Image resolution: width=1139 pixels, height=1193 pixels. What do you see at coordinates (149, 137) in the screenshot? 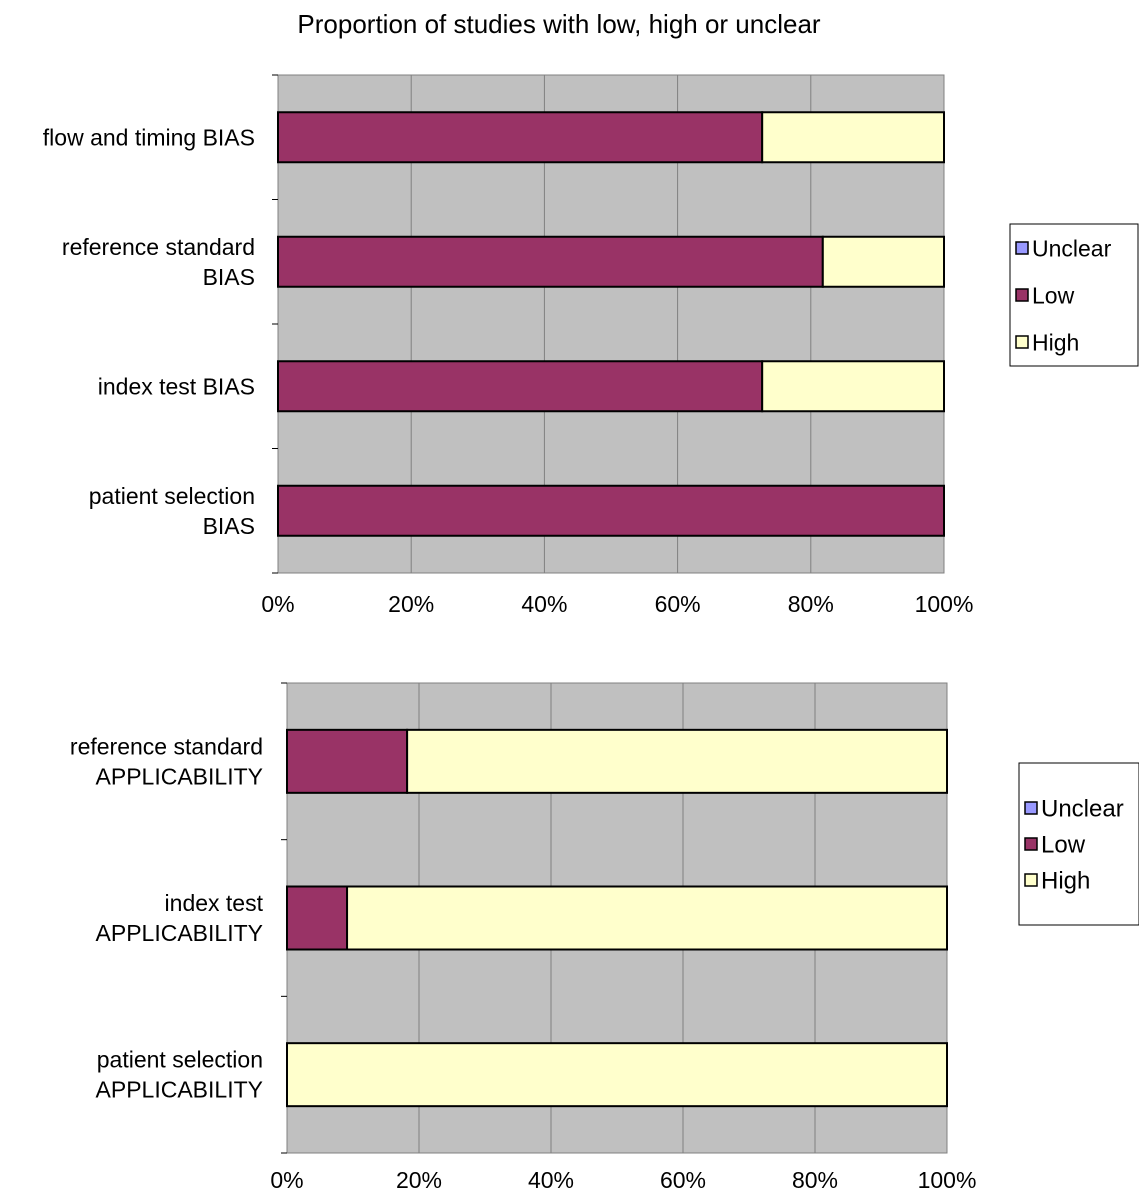
I see `category-label: flow and timing BIAS` at bounding box center [149, 137].